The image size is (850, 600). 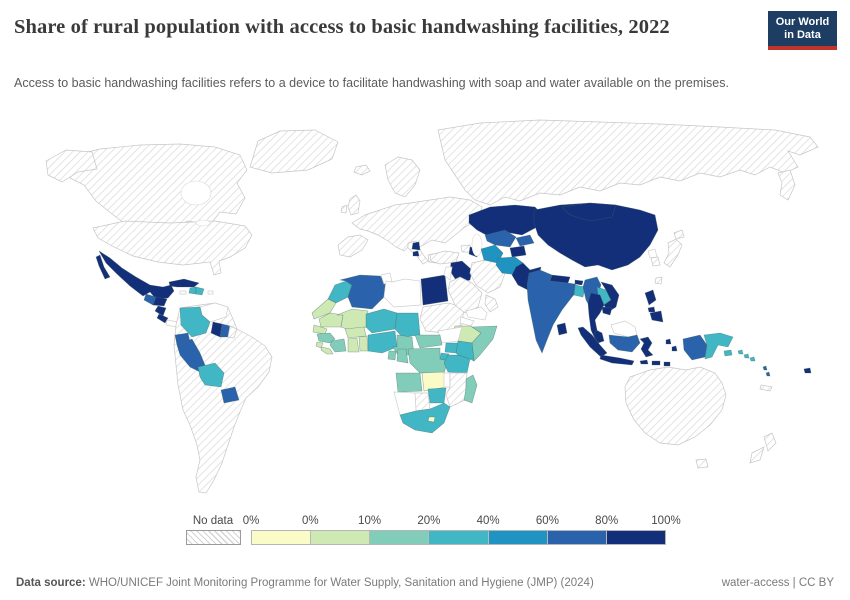 What do you see at coordinates (363, 343) in the screenshot?
I see `country-togo-benin` at bounding box center [363, 343].